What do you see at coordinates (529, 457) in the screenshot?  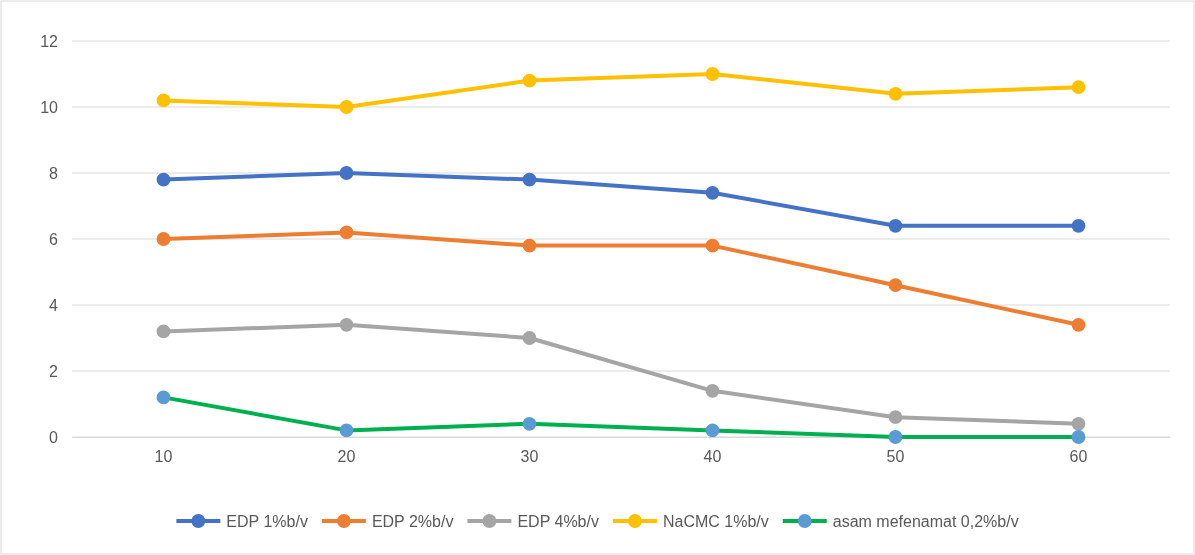 I see `x-tick-label: 30` at bounding box center [529, 457].